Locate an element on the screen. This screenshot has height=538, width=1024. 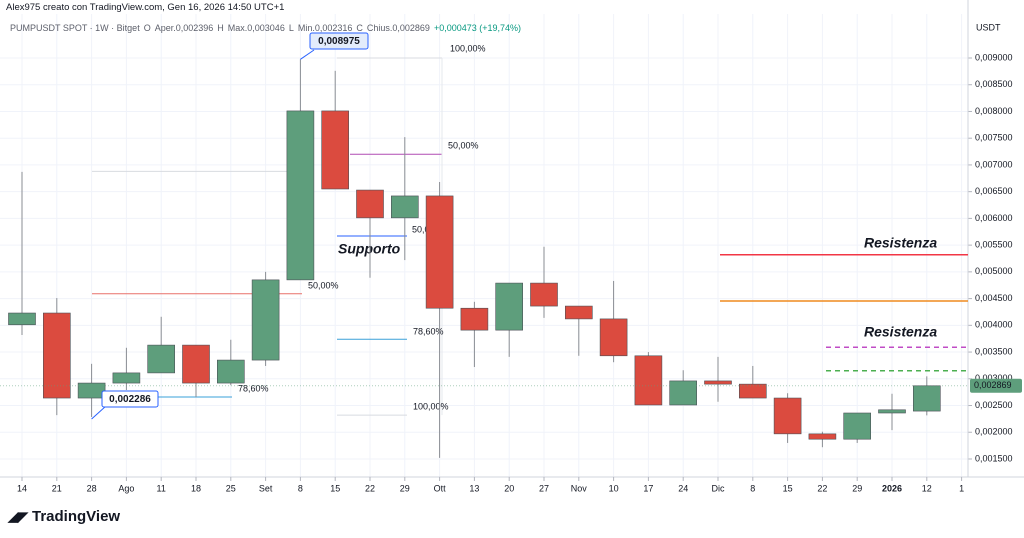
x-tick-label: 1 is located at coordinates (961, 488).